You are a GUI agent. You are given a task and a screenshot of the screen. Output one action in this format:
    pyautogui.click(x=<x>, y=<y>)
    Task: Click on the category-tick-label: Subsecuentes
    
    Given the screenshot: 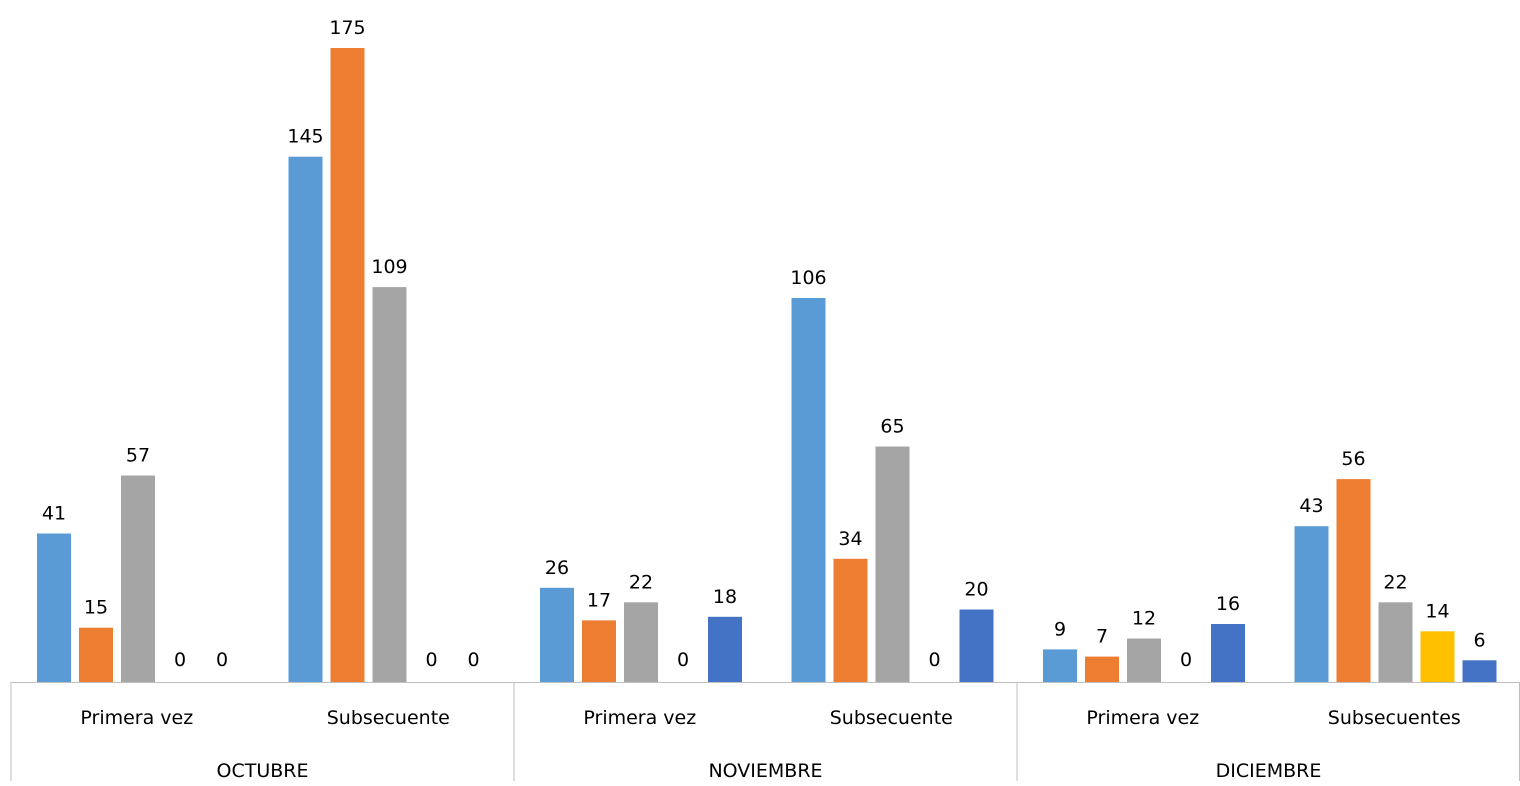 What is the action you would take?
    pyautogui.click(x=1394, y=718)
    